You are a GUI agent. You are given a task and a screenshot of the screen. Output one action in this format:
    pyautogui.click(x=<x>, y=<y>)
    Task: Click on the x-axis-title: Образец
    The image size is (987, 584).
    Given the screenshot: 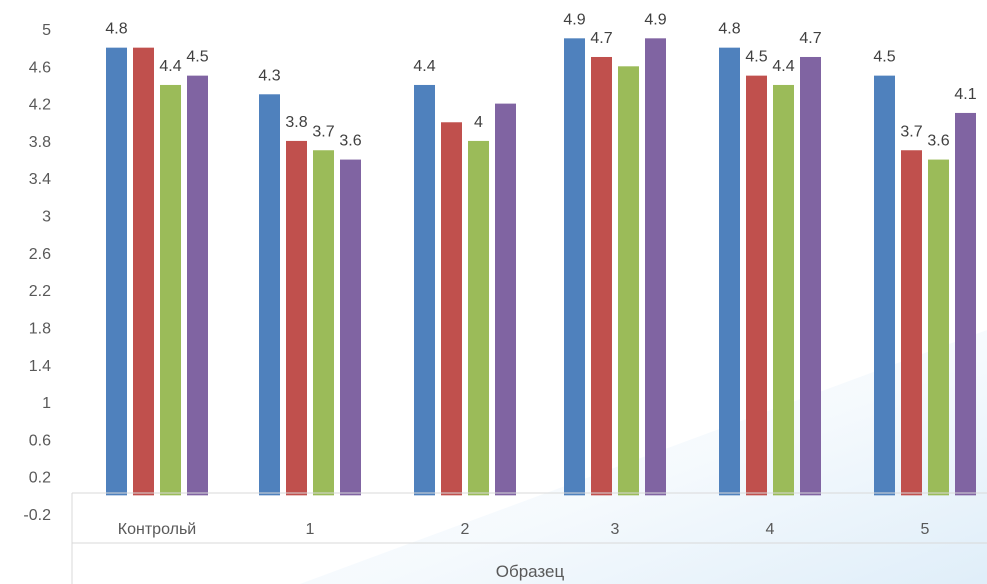 What is the action you would take?
    pyautogui.click(x=530, y=571)
    